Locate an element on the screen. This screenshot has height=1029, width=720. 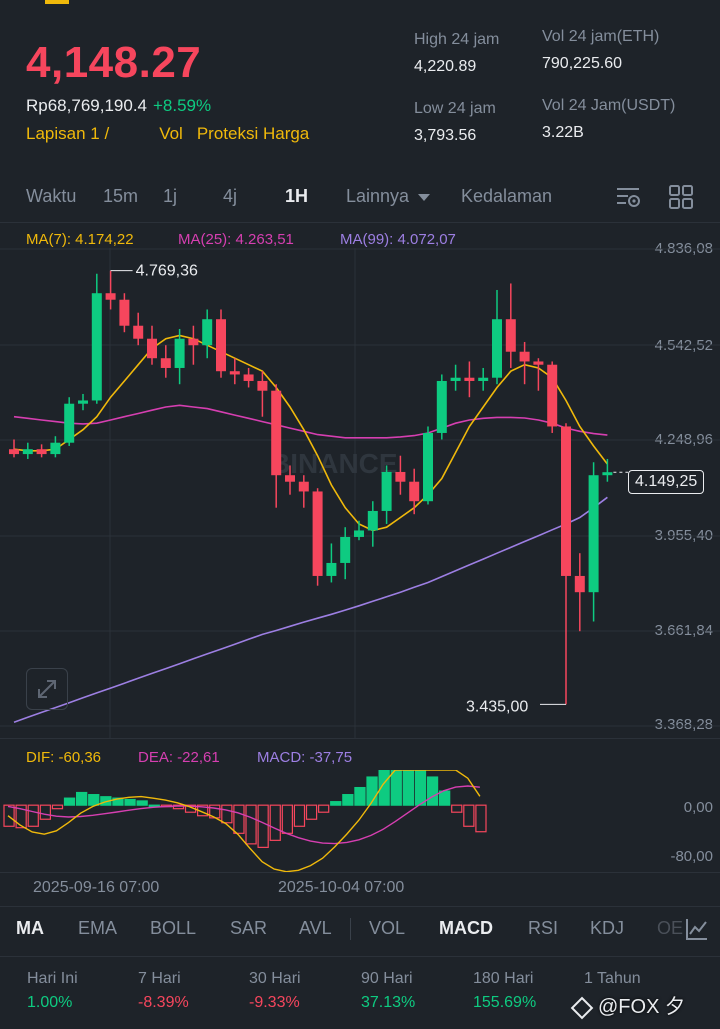
time-axis-label: 2025-09-16 07:00 is located at coordinates (96, 887).